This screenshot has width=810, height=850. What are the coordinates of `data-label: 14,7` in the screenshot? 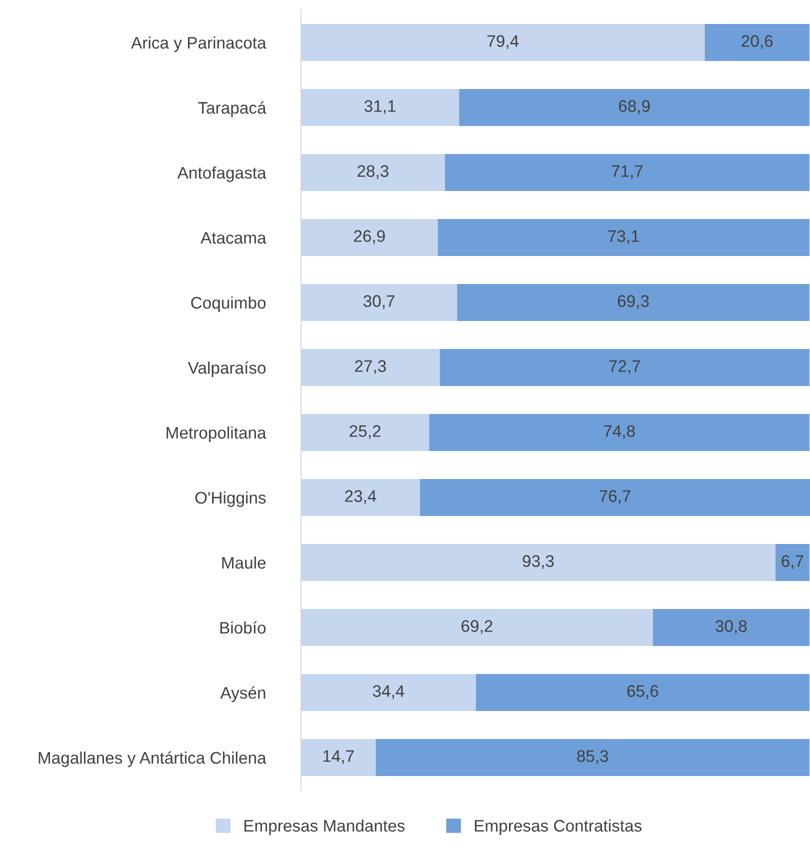 It's located at (338, 757).